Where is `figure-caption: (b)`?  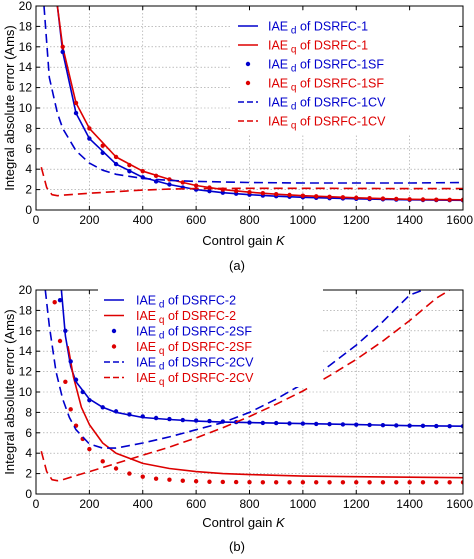
figure-caption: (b) is located at coordinates (237, 546).